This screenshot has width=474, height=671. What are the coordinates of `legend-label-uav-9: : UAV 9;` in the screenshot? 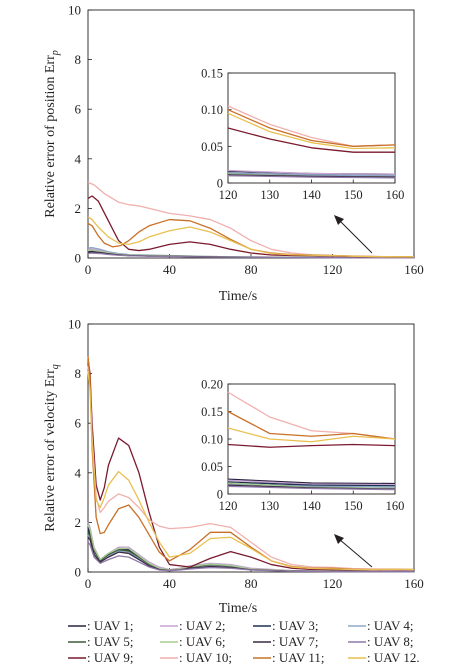 It's located at (110, 657).